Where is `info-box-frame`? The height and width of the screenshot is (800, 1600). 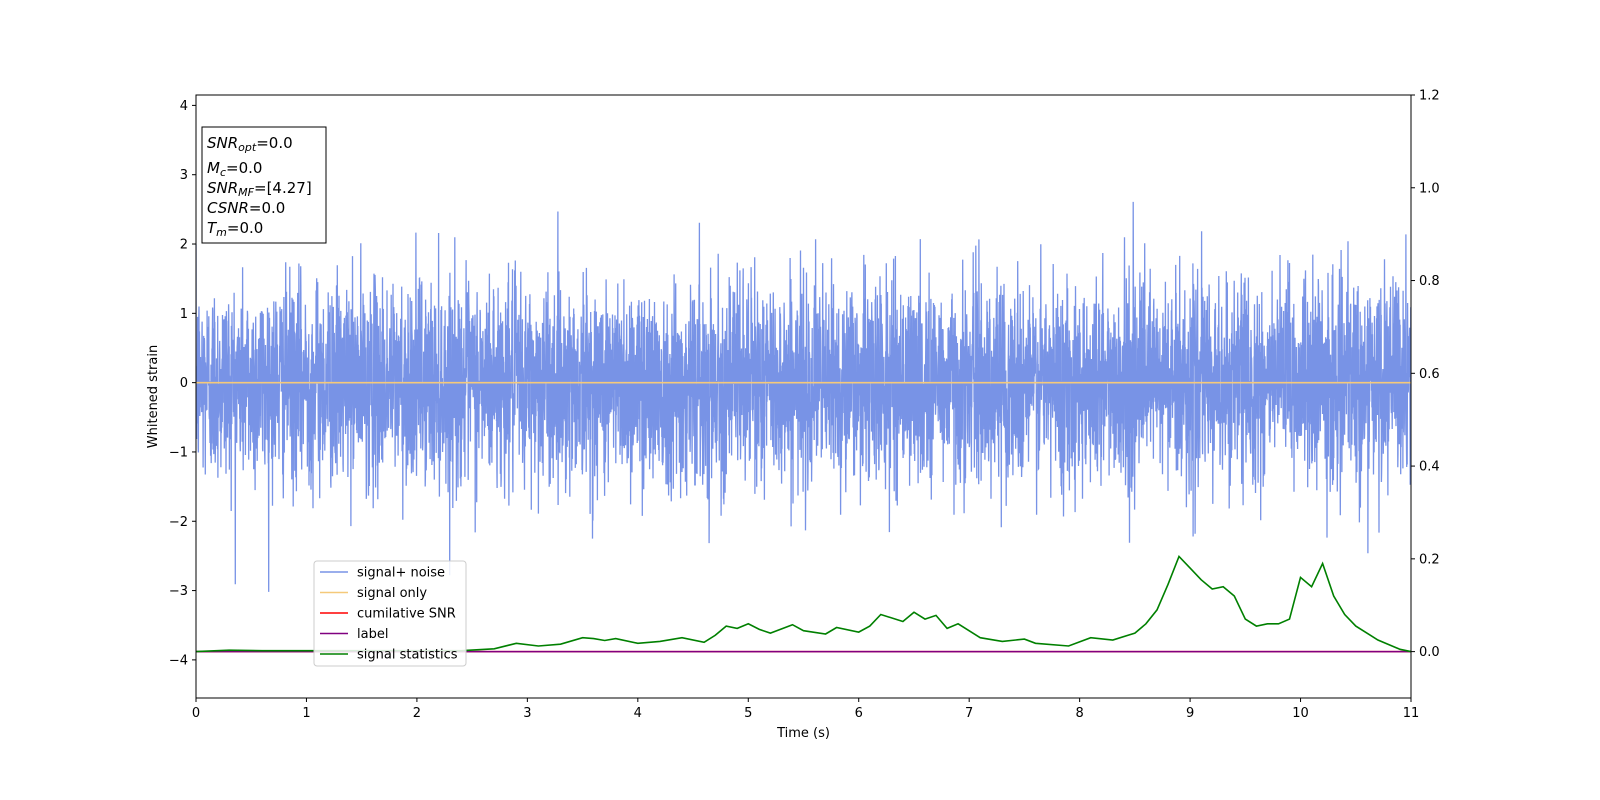 info-box-frame is located at coordinates (264, 185).